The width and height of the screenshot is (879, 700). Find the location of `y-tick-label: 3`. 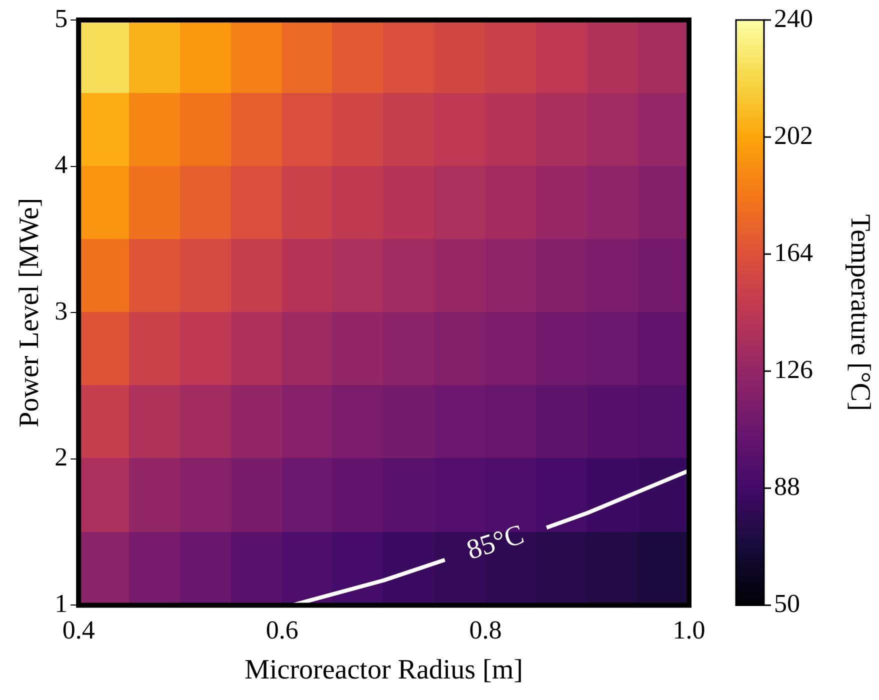

y-tick-label: 3 is located at coordinates (61, 311).